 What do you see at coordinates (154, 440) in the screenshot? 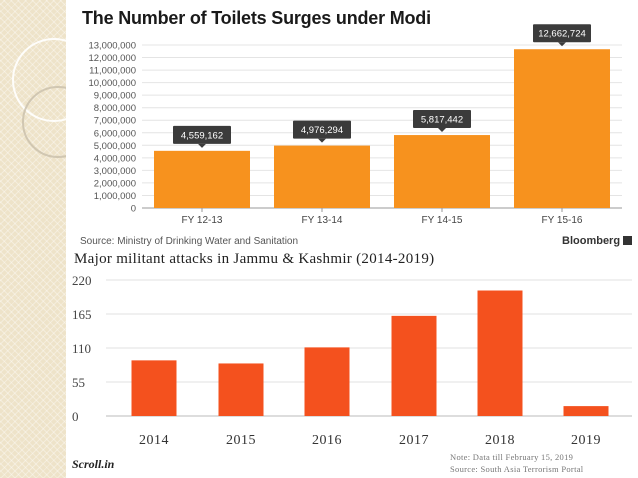
I see `attacks-x-tick-label: 2014` at bounding box center [154, 440].